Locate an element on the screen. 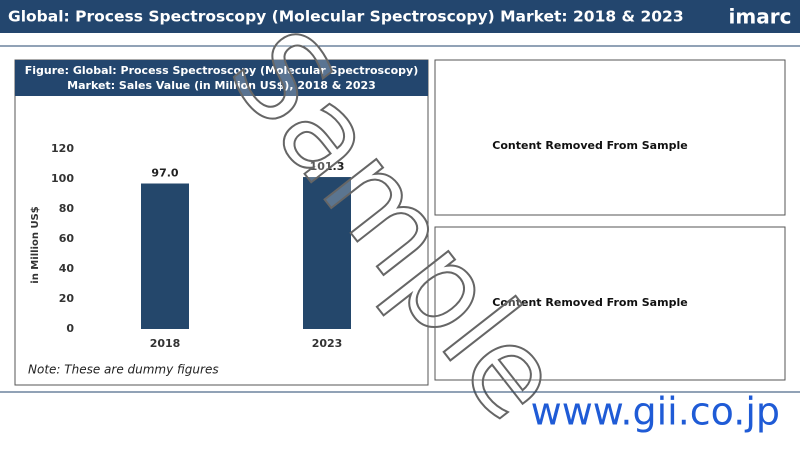 Image resolution: width=800 pixels, height=450 pixels. chart-title-bar is located at coordinates (221, 78).